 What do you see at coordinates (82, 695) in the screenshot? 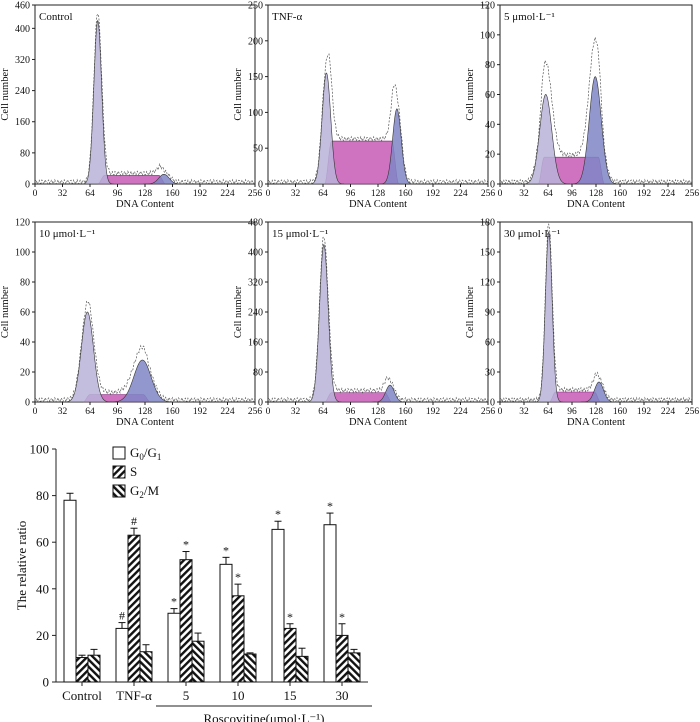
I see `category-label: Control` at bounding box center [82, 695].